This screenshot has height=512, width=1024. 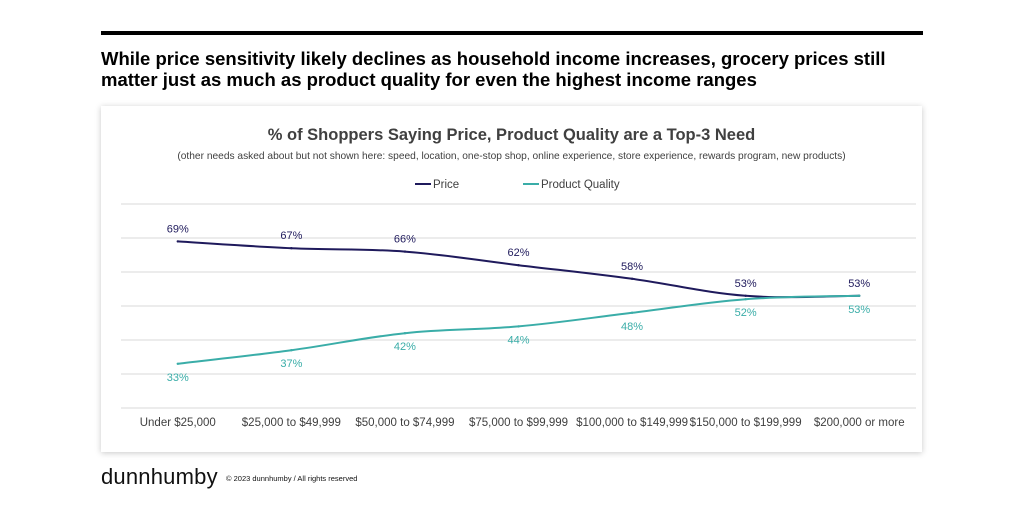 What do you see at coordinates (580, 185) in the screenshot?
I see `legend-label: Product Quality` at bounding box center [580, 185].